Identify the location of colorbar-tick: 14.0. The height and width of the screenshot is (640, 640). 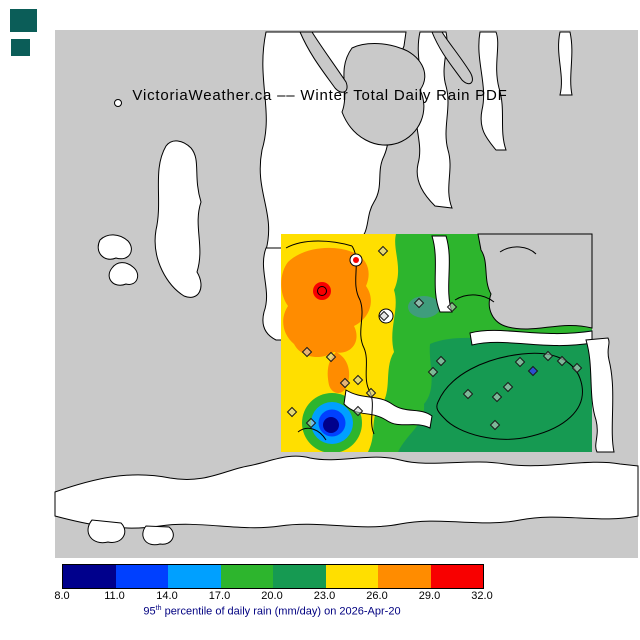
(167, 596).